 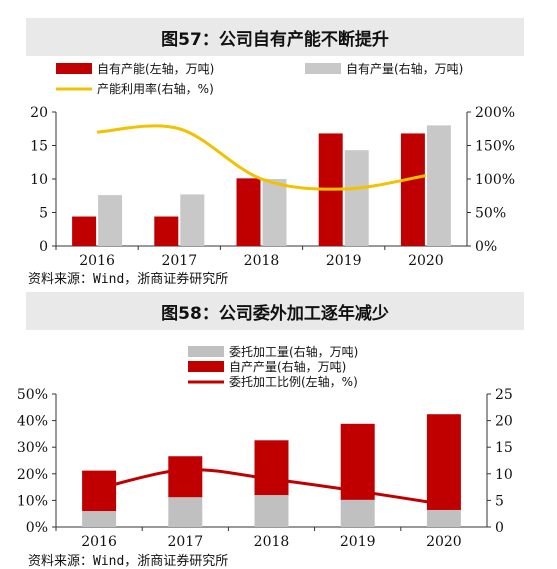 What do you see at coordinates (490, 214) in the screenshot?
I see `chart1-y-right-tick: 50%` at bounding box center [490, 214].